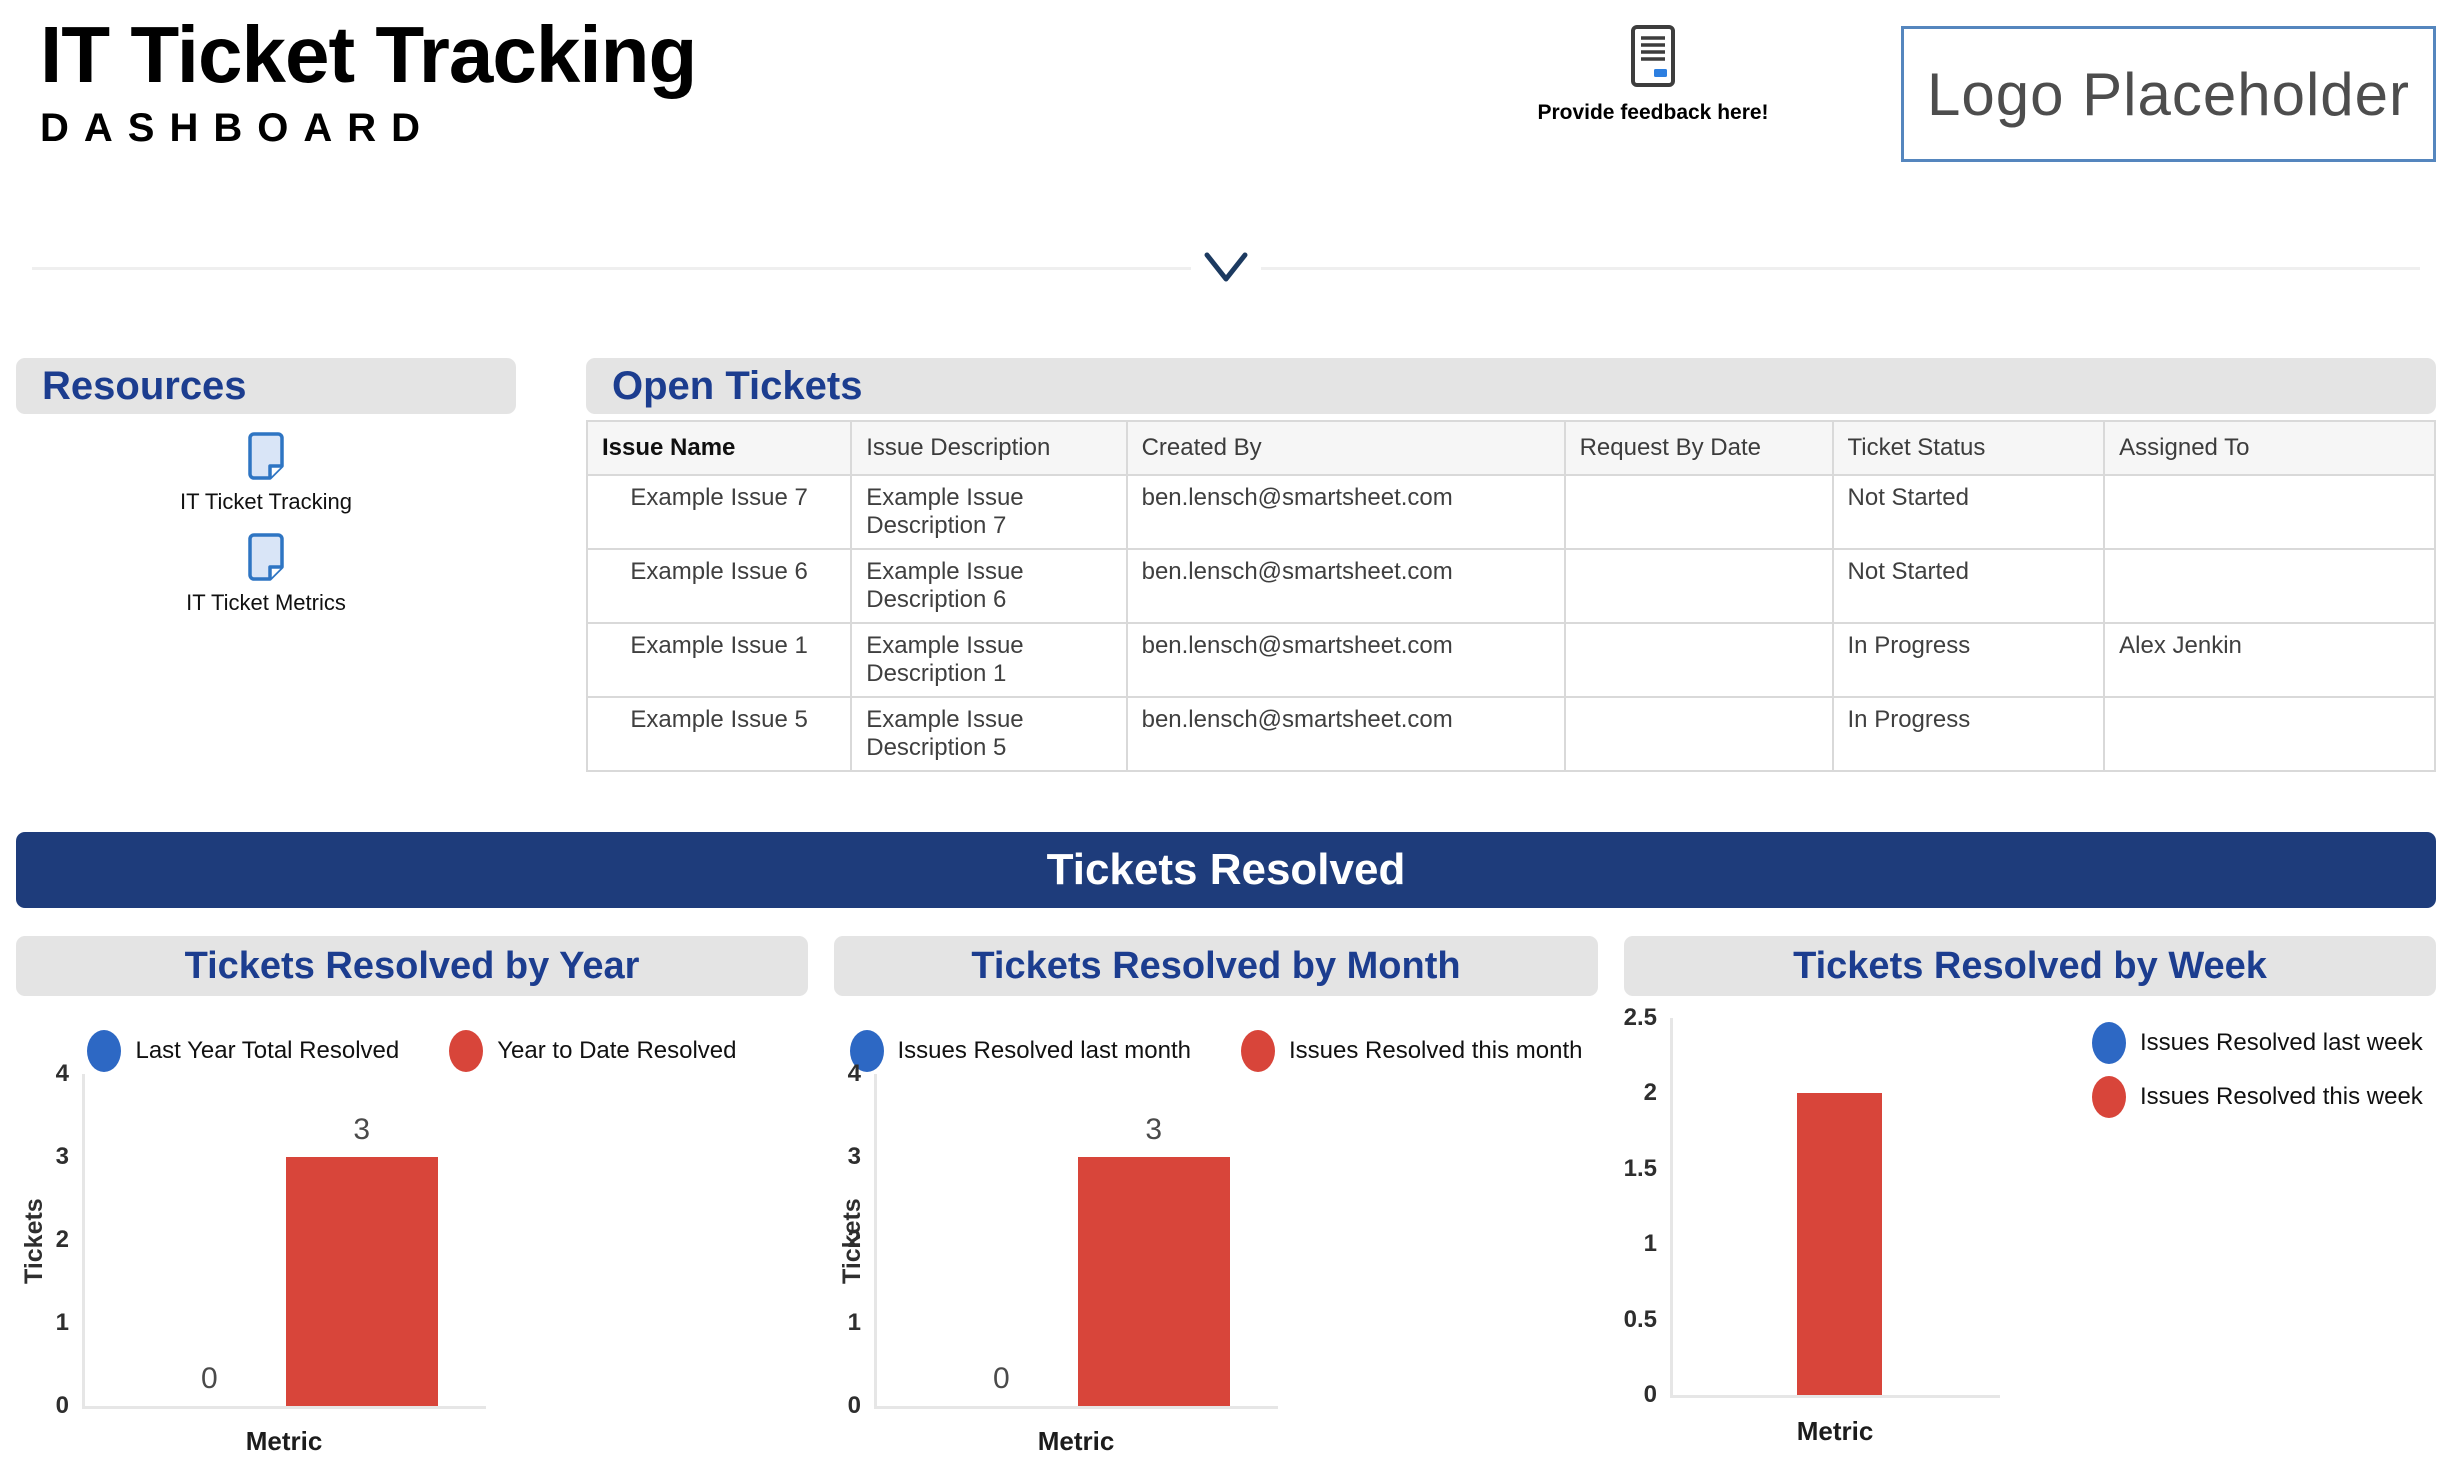 This screenshot has height=1484, width=2452. I want to click on legend-item: Issues Resolved last week, so click(2257, 1043).